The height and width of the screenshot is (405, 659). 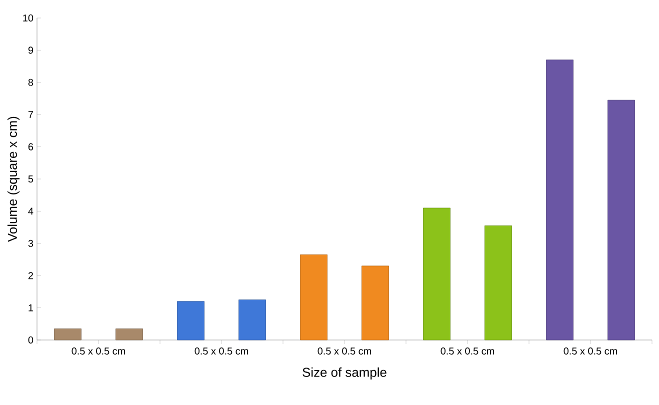 What do you see at coordinates (31, 179) in the screenshot?
I see `y-tick-label: 5` at bounding box center [31, 179].